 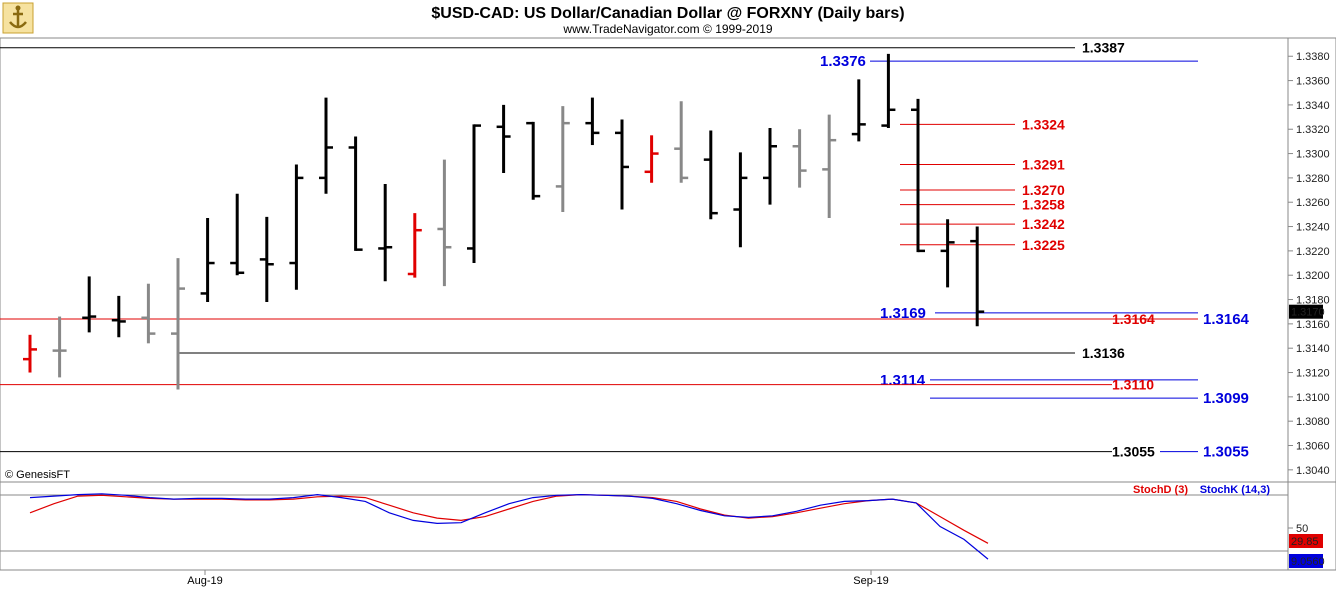 I want to click on y-tick-label: 1.3280, so click(x=1313, y=179).